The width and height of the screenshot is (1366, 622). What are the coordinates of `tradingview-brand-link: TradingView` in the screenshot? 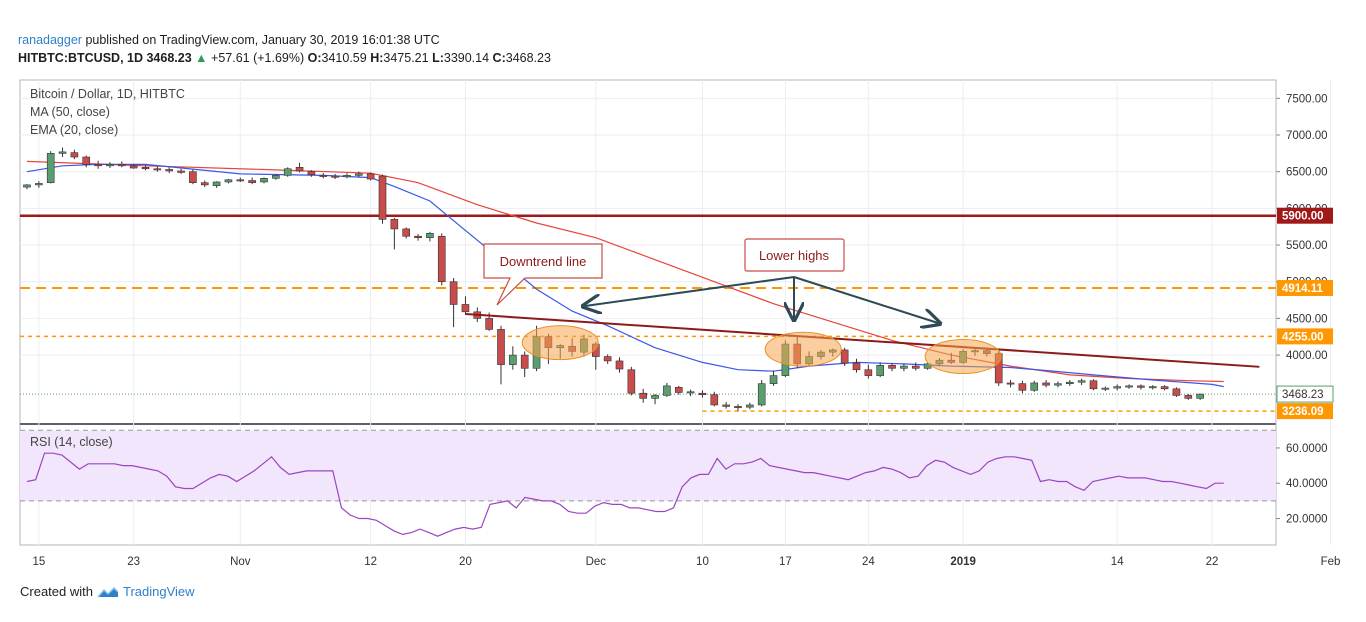 It's located at (158, 591).